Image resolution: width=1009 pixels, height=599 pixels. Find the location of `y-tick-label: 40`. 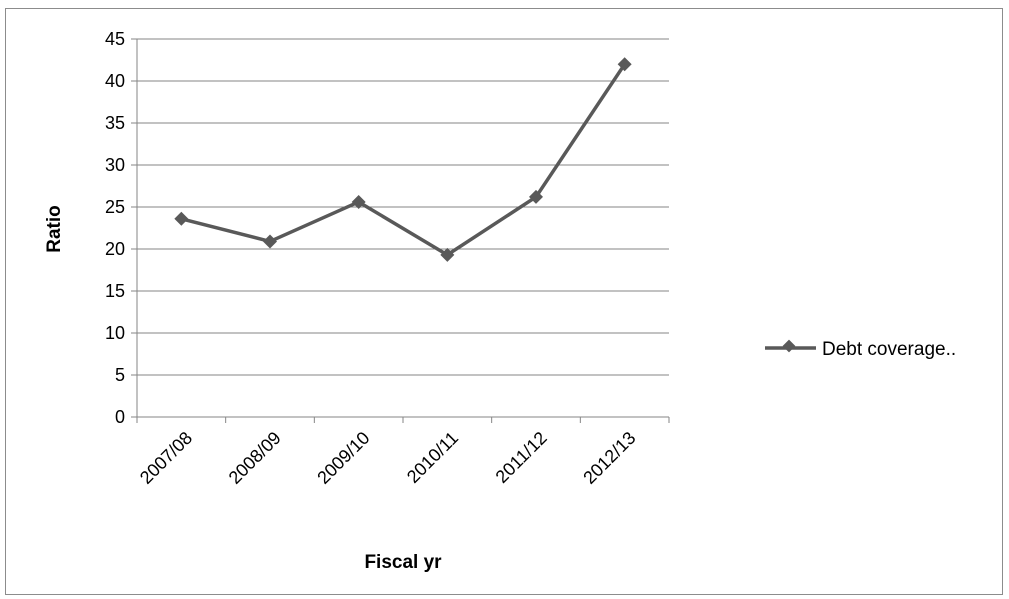

y-tick-label: 40 is located at coordinates (115, 81).